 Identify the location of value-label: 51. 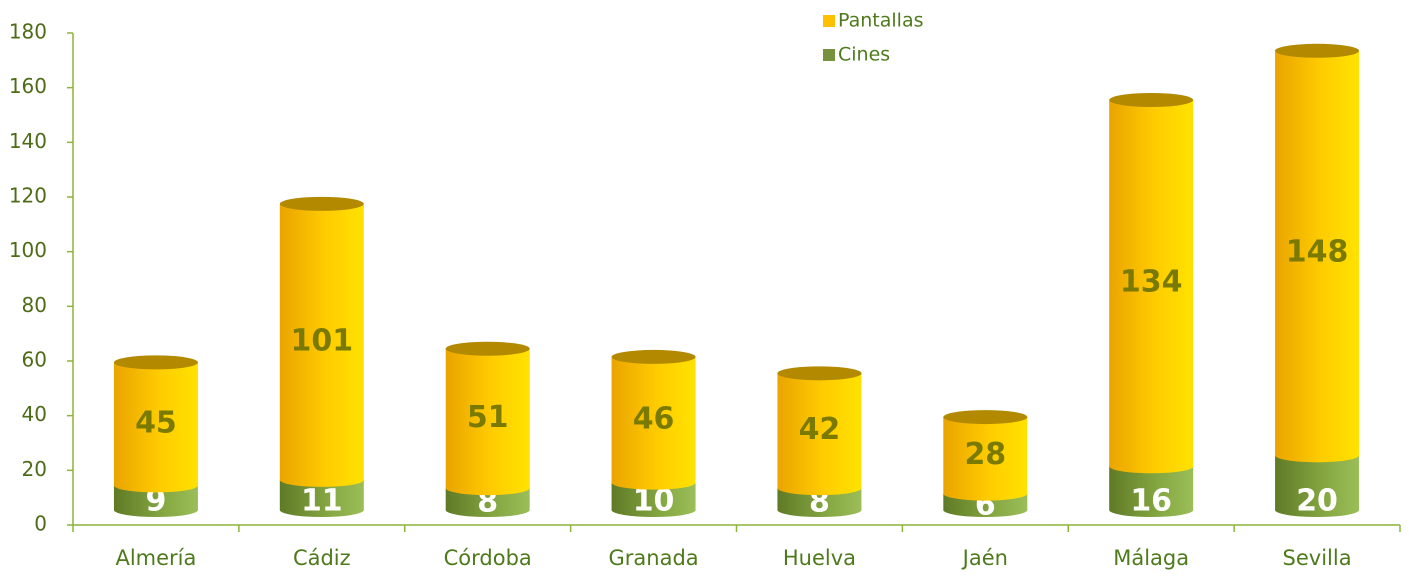
(488, 417).